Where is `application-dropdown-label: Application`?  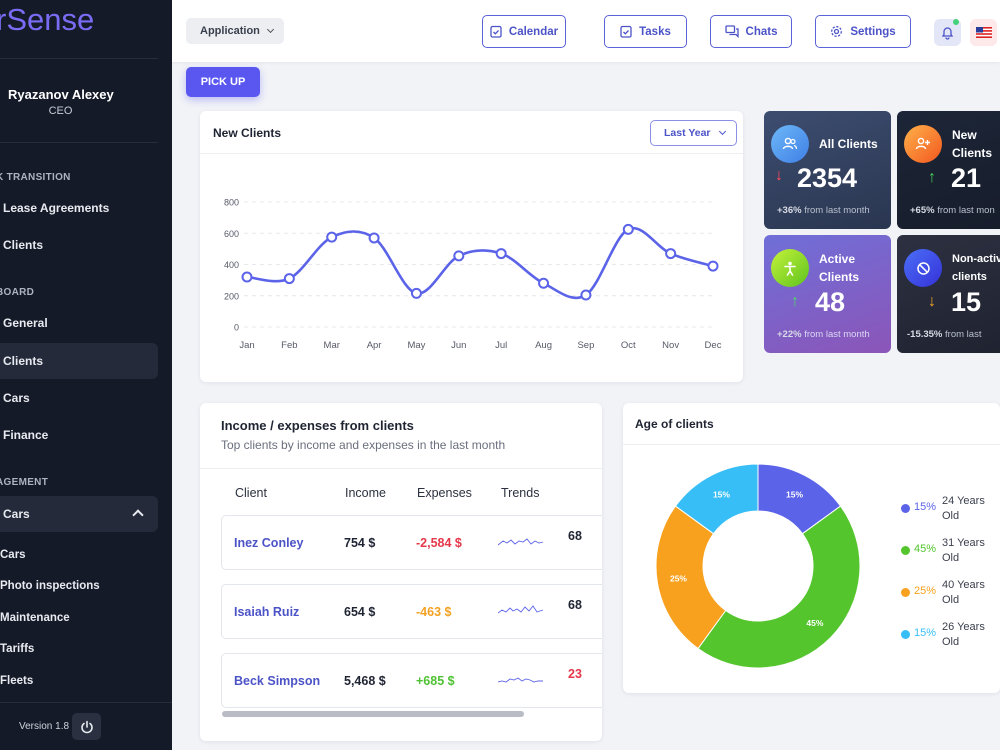
application-dropdown-label: Application is located at coordinates (230, 31).